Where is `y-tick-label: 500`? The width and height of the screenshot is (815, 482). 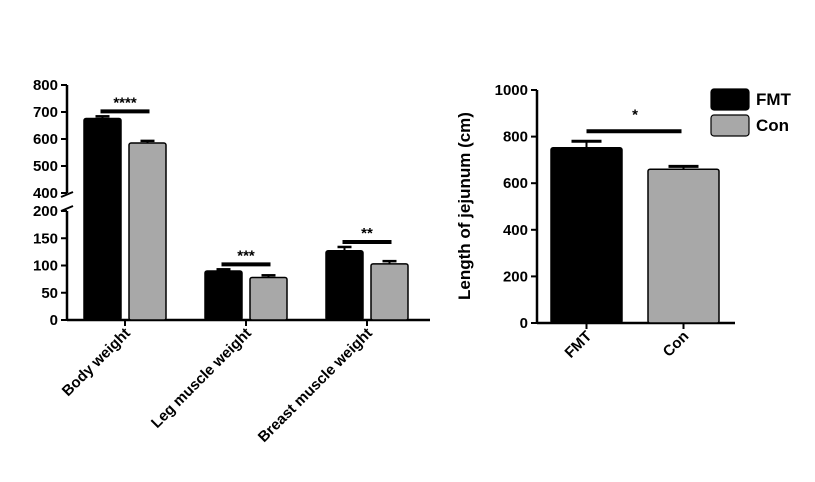 y-tick-label: 500 is located at coordinates (45, 166).